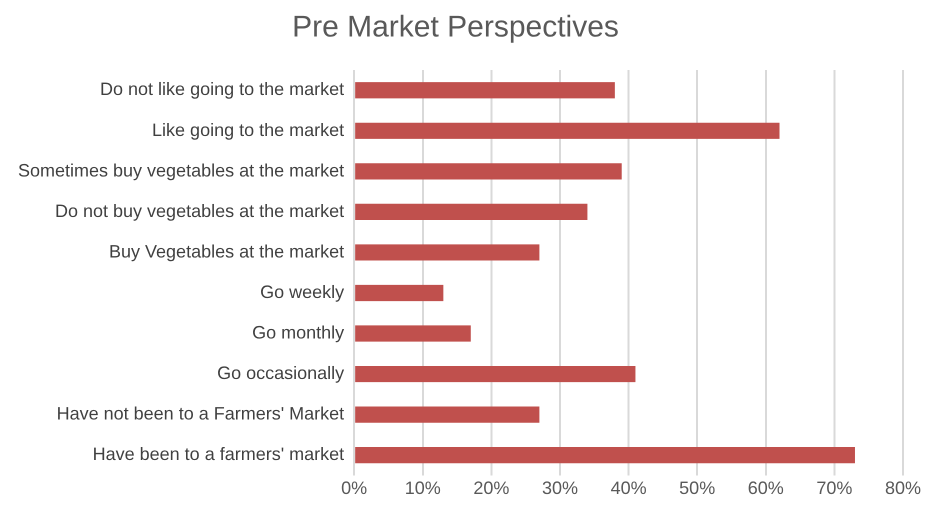  Describe the element at coordinates (222, 89) in the screenshot. I see `y-tick-label: Do not like going to the market` at that location.